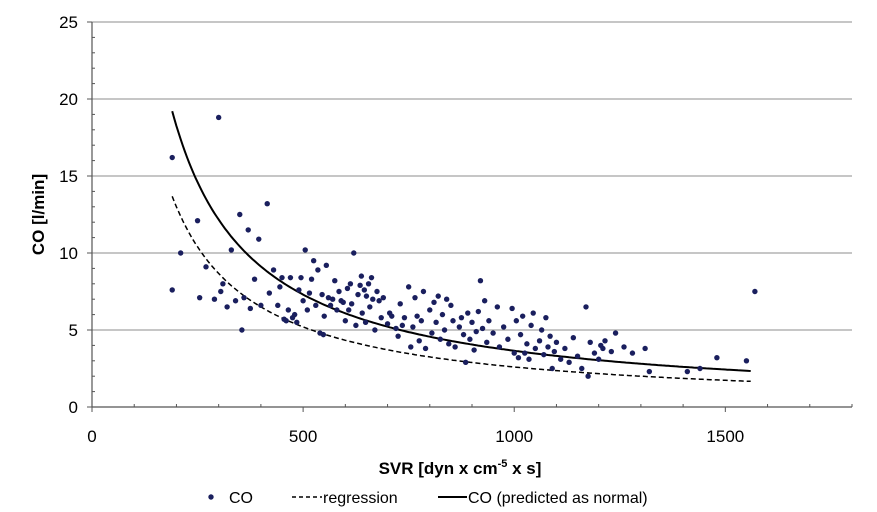  What do you see at coordinates (68, 176) in the screenshot?
I see `y-tick-label: 15` at bounding box center [68, 176].